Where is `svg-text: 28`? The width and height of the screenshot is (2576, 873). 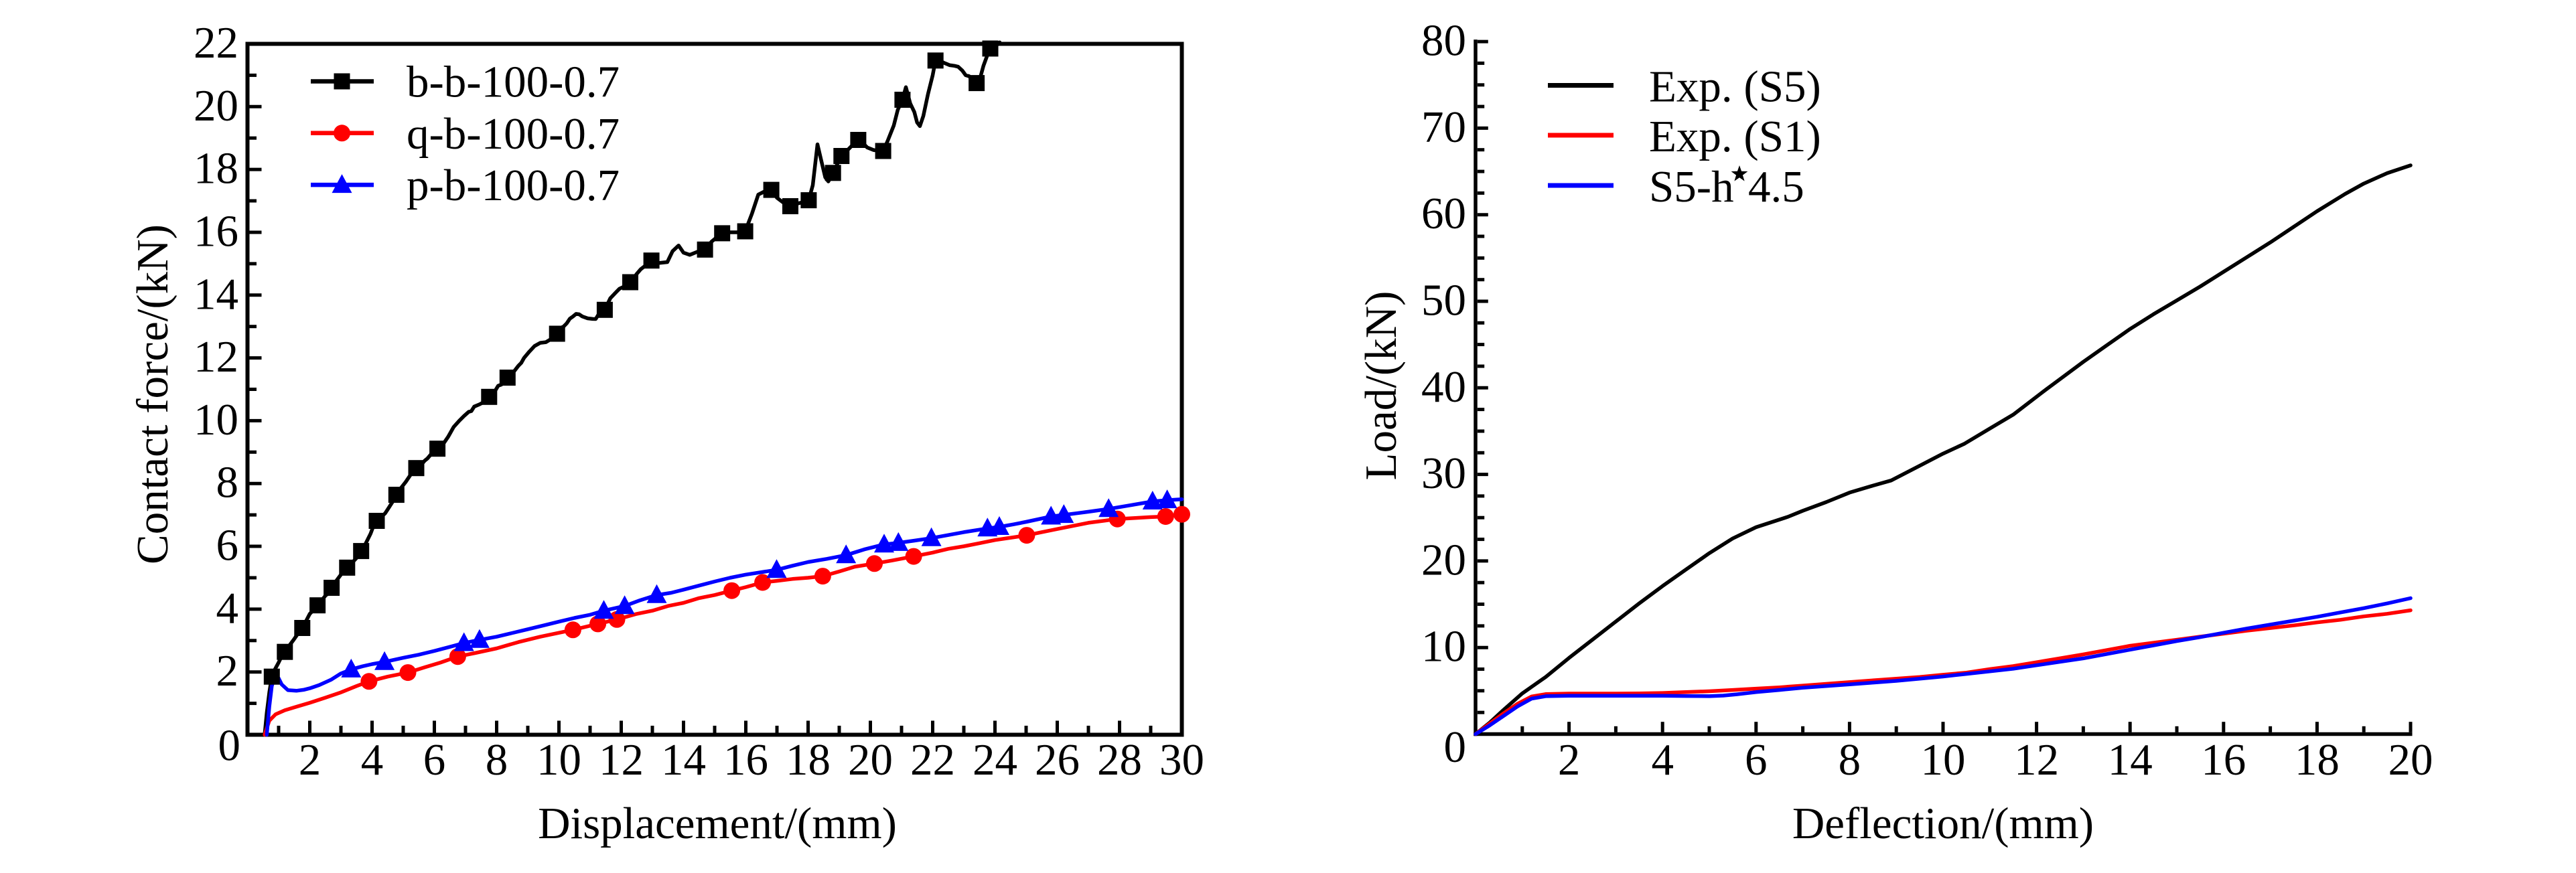 svg-text: 28 is located at coordinates (1119, 760).